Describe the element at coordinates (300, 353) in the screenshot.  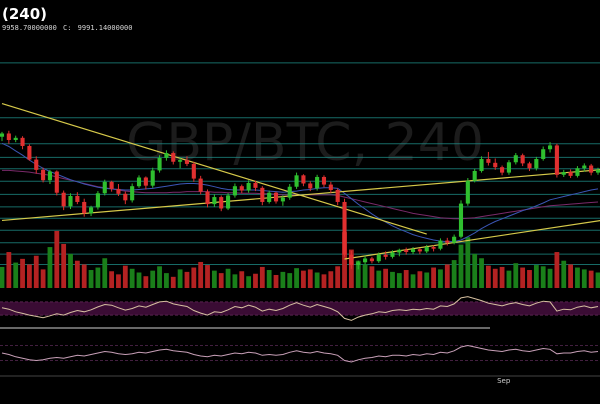
I see `momentum-line` at that location.